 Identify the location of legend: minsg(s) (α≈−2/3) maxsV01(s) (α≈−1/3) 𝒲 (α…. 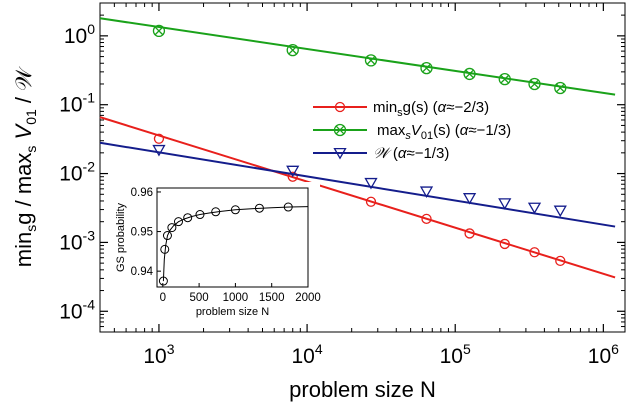
(412, 130).